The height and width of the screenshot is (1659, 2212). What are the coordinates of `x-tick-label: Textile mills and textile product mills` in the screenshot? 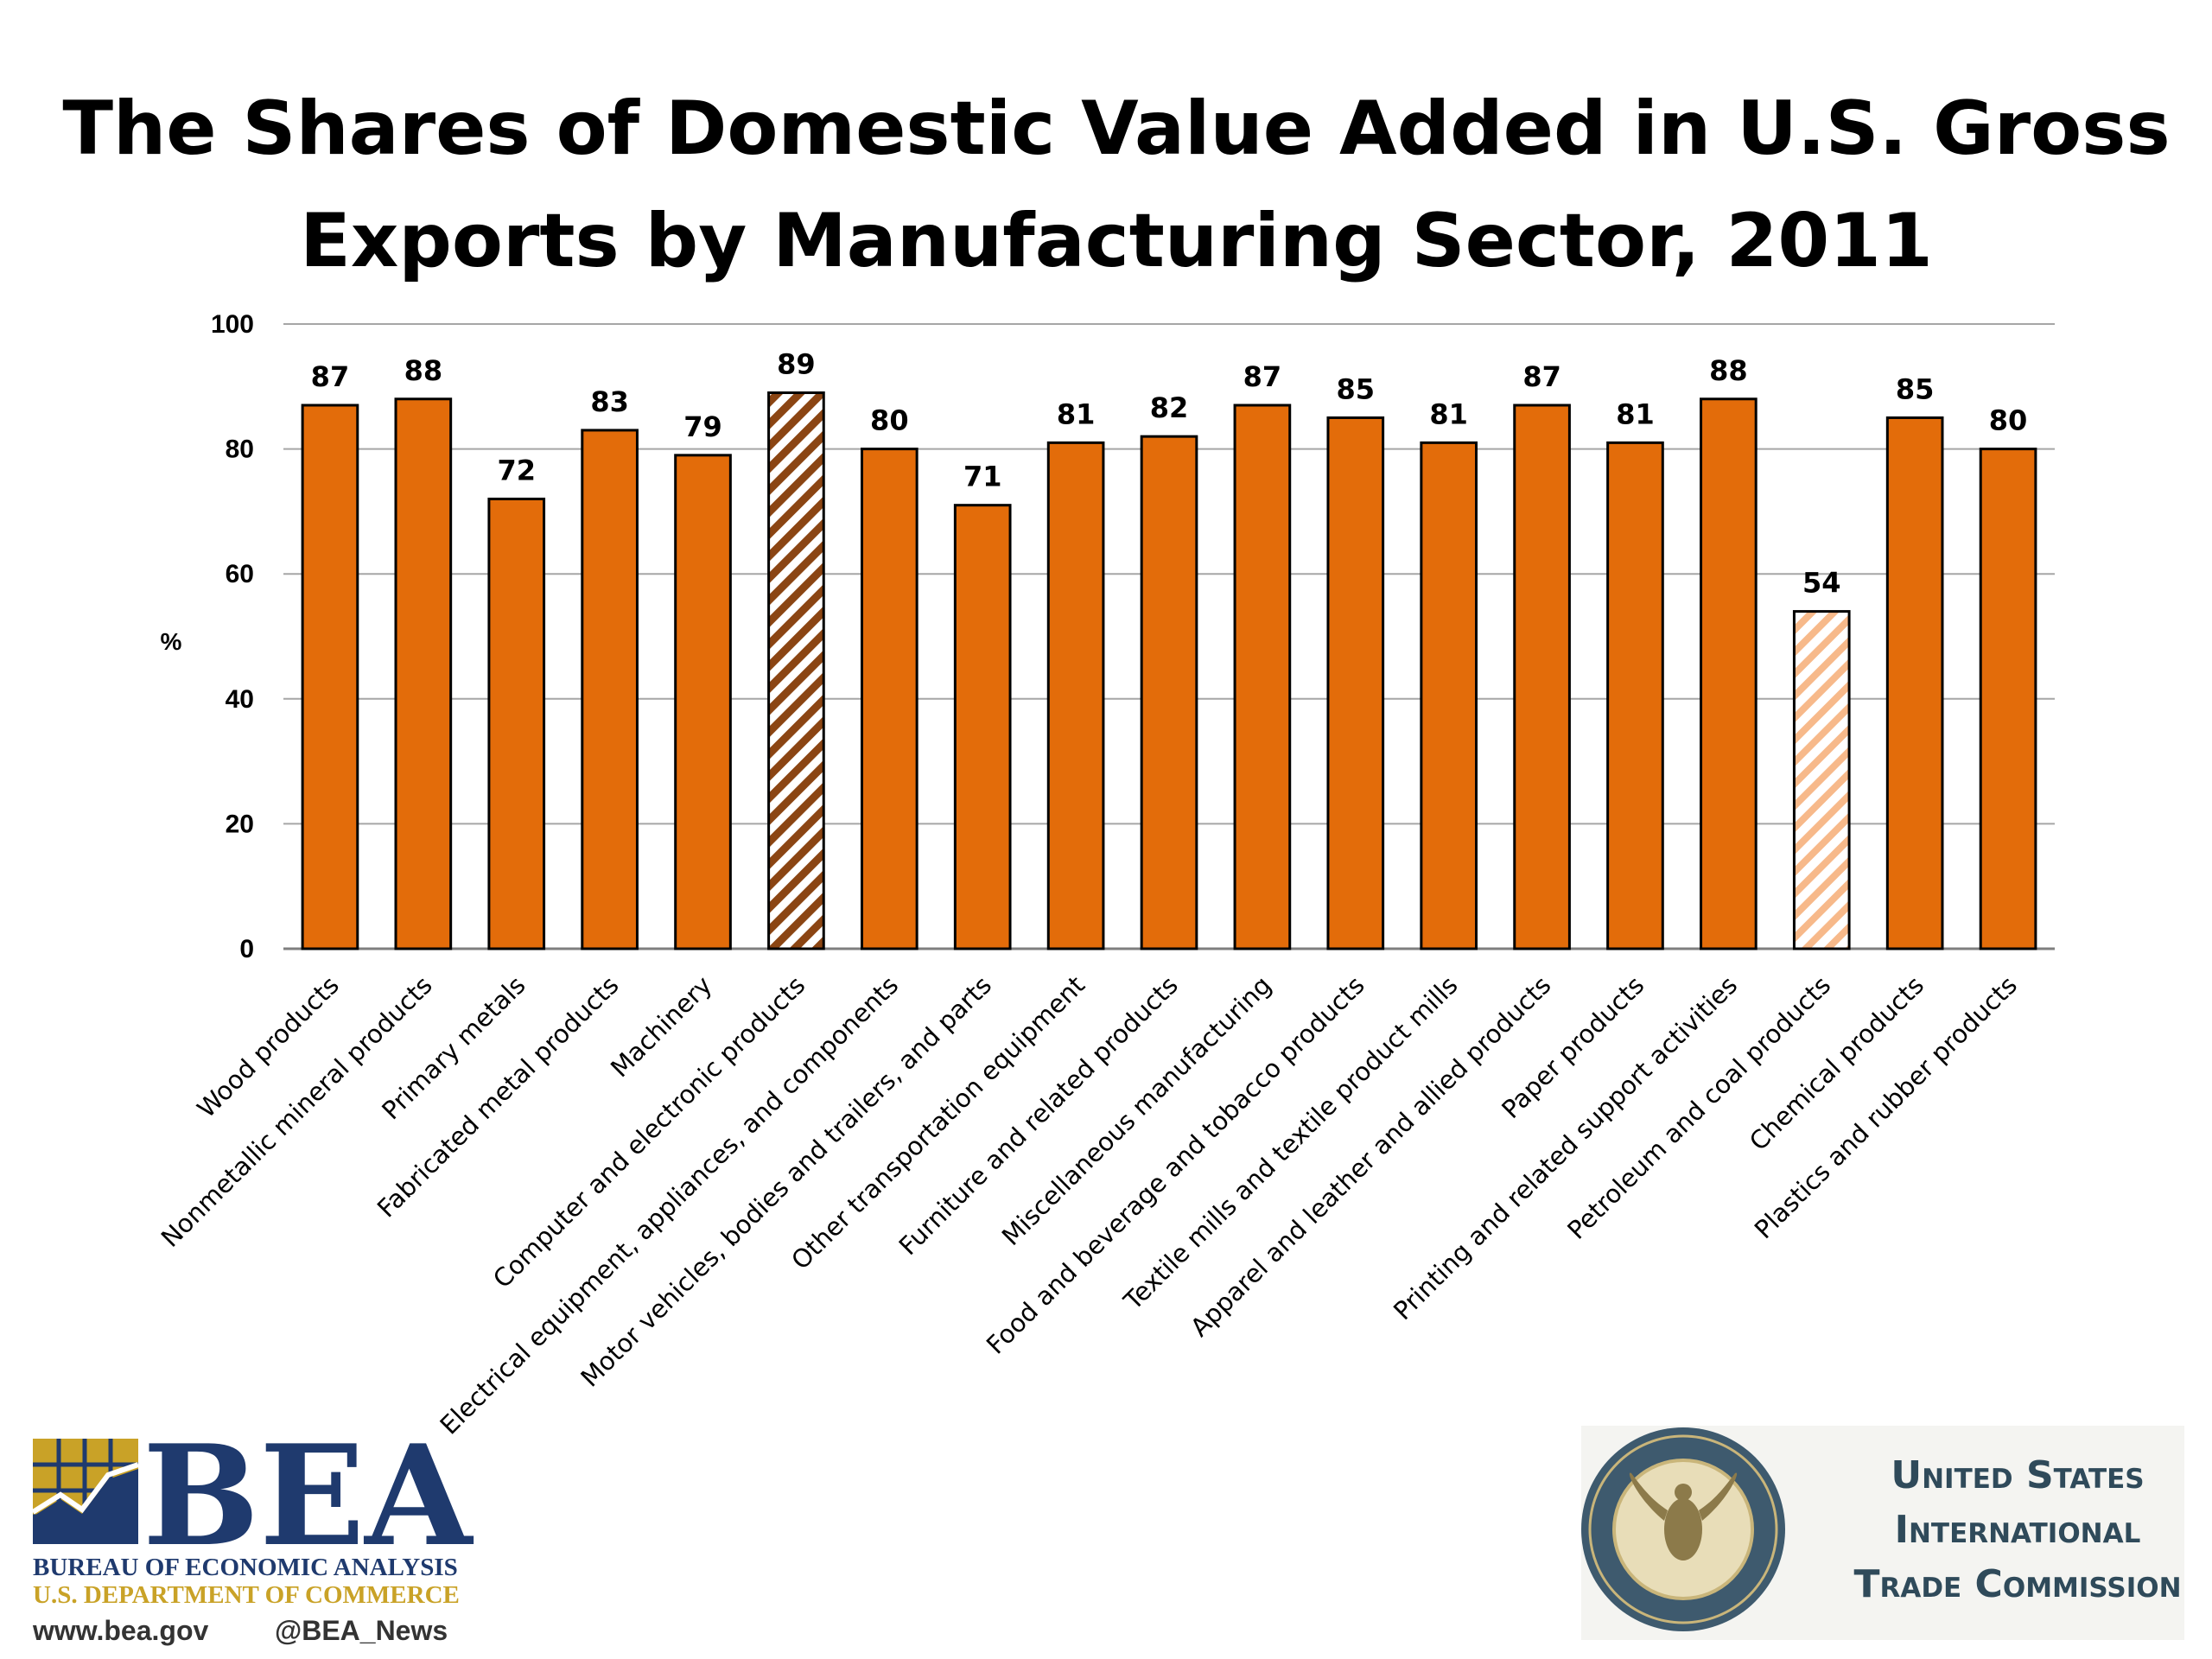 It's located at (1290, 1143).